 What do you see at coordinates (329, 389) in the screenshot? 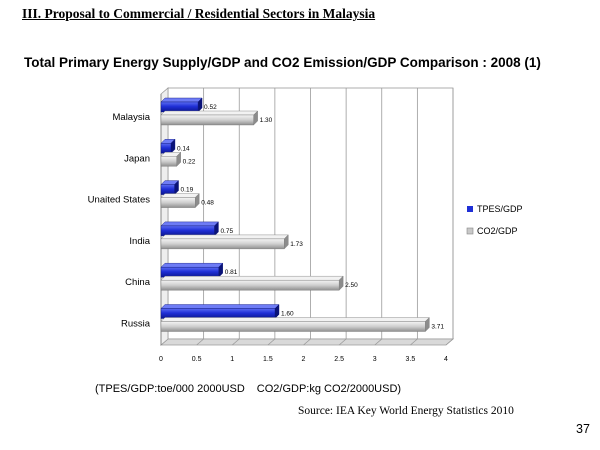
I see `units-note-co2: CO2/GDP:kg CO2/2000USD)` at bounding box center [329, 389].